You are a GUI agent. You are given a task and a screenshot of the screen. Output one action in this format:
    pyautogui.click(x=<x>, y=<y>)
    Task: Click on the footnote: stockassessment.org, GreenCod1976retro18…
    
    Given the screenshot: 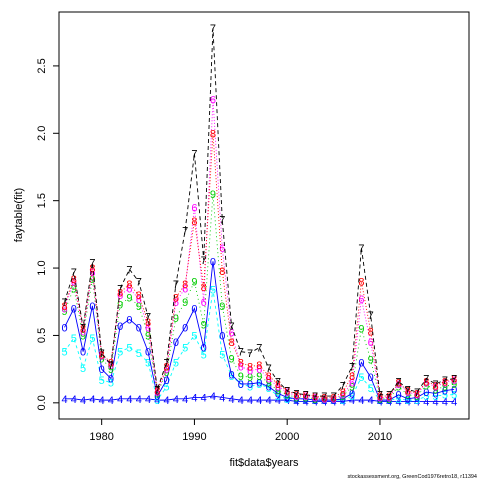 What is the action you would take?
    pyautogui.click(x=412, y=477)
    